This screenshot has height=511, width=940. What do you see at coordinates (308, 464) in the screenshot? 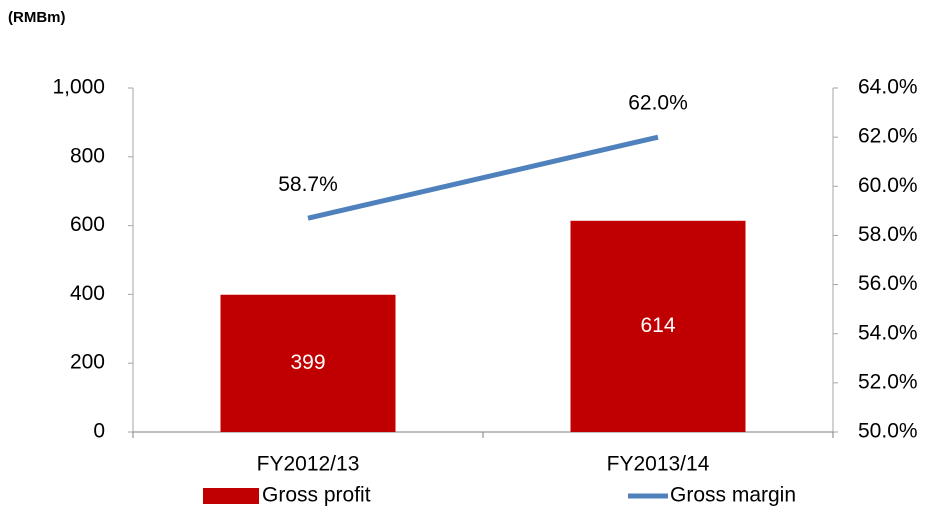
I see `x-tick-label: FY2012/13` at bounding box center [308, 464].